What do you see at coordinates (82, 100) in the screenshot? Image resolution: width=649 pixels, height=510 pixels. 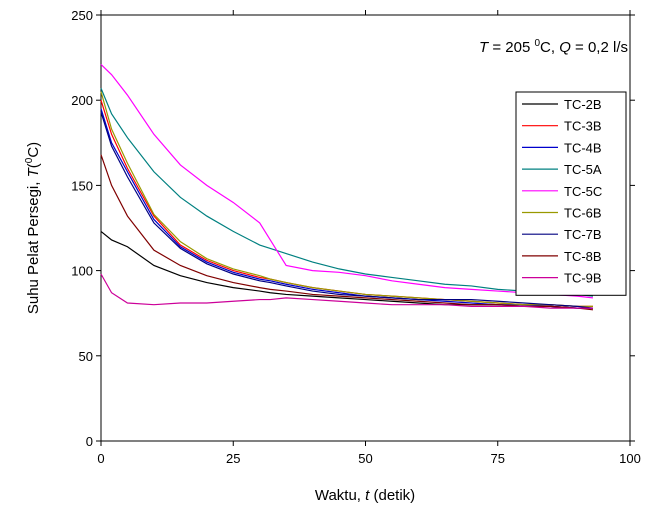 I see `y-tick-label: 200` at bounding box center [82, 100].